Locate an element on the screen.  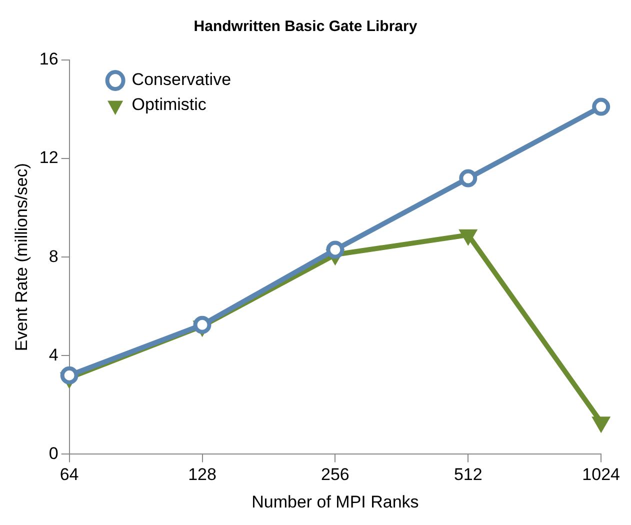
x-tick-label: 256 is located at coordinates (335, 474).